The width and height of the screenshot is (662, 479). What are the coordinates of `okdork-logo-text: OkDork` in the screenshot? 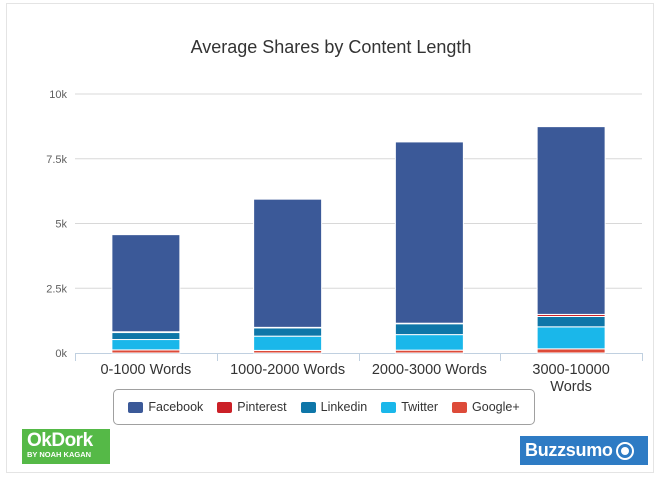 It's located at (60, 440).